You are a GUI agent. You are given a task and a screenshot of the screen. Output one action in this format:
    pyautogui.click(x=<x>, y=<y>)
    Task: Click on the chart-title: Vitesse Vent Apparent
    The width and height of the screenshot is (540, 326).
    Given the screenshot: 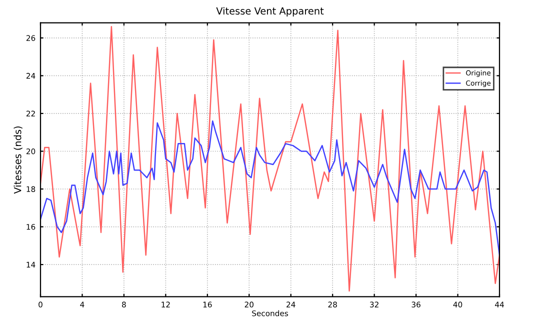 What is the action you would take?
    pyautogui.click(x=270, y=12)
    